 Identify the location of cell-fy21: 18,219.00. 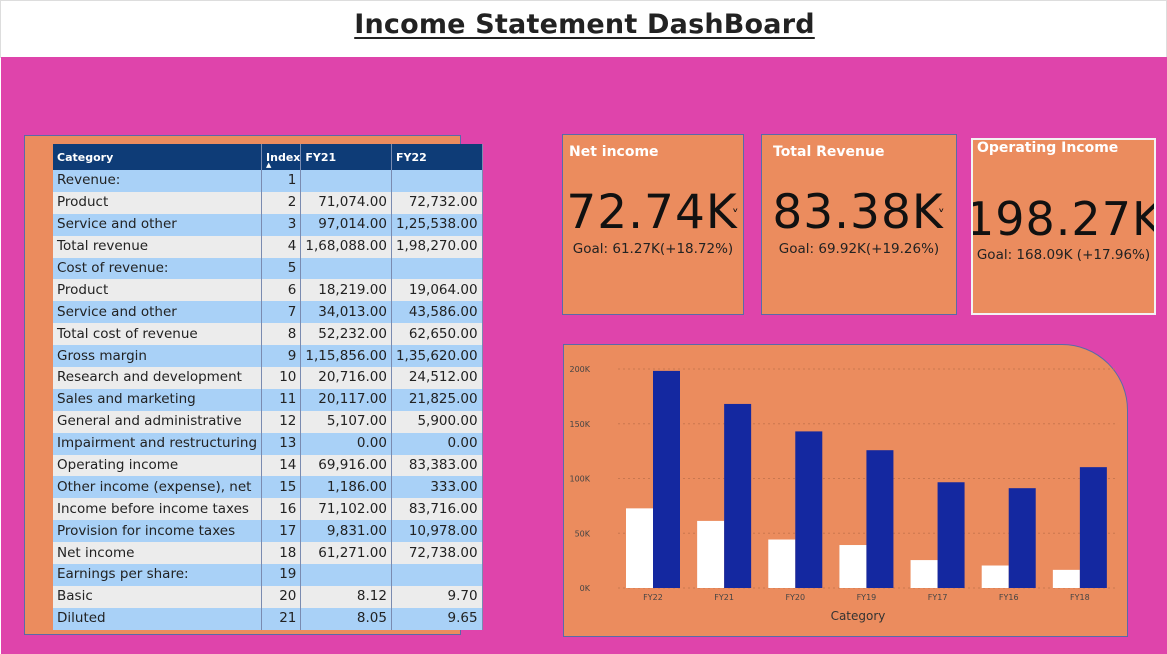
(346, 290).